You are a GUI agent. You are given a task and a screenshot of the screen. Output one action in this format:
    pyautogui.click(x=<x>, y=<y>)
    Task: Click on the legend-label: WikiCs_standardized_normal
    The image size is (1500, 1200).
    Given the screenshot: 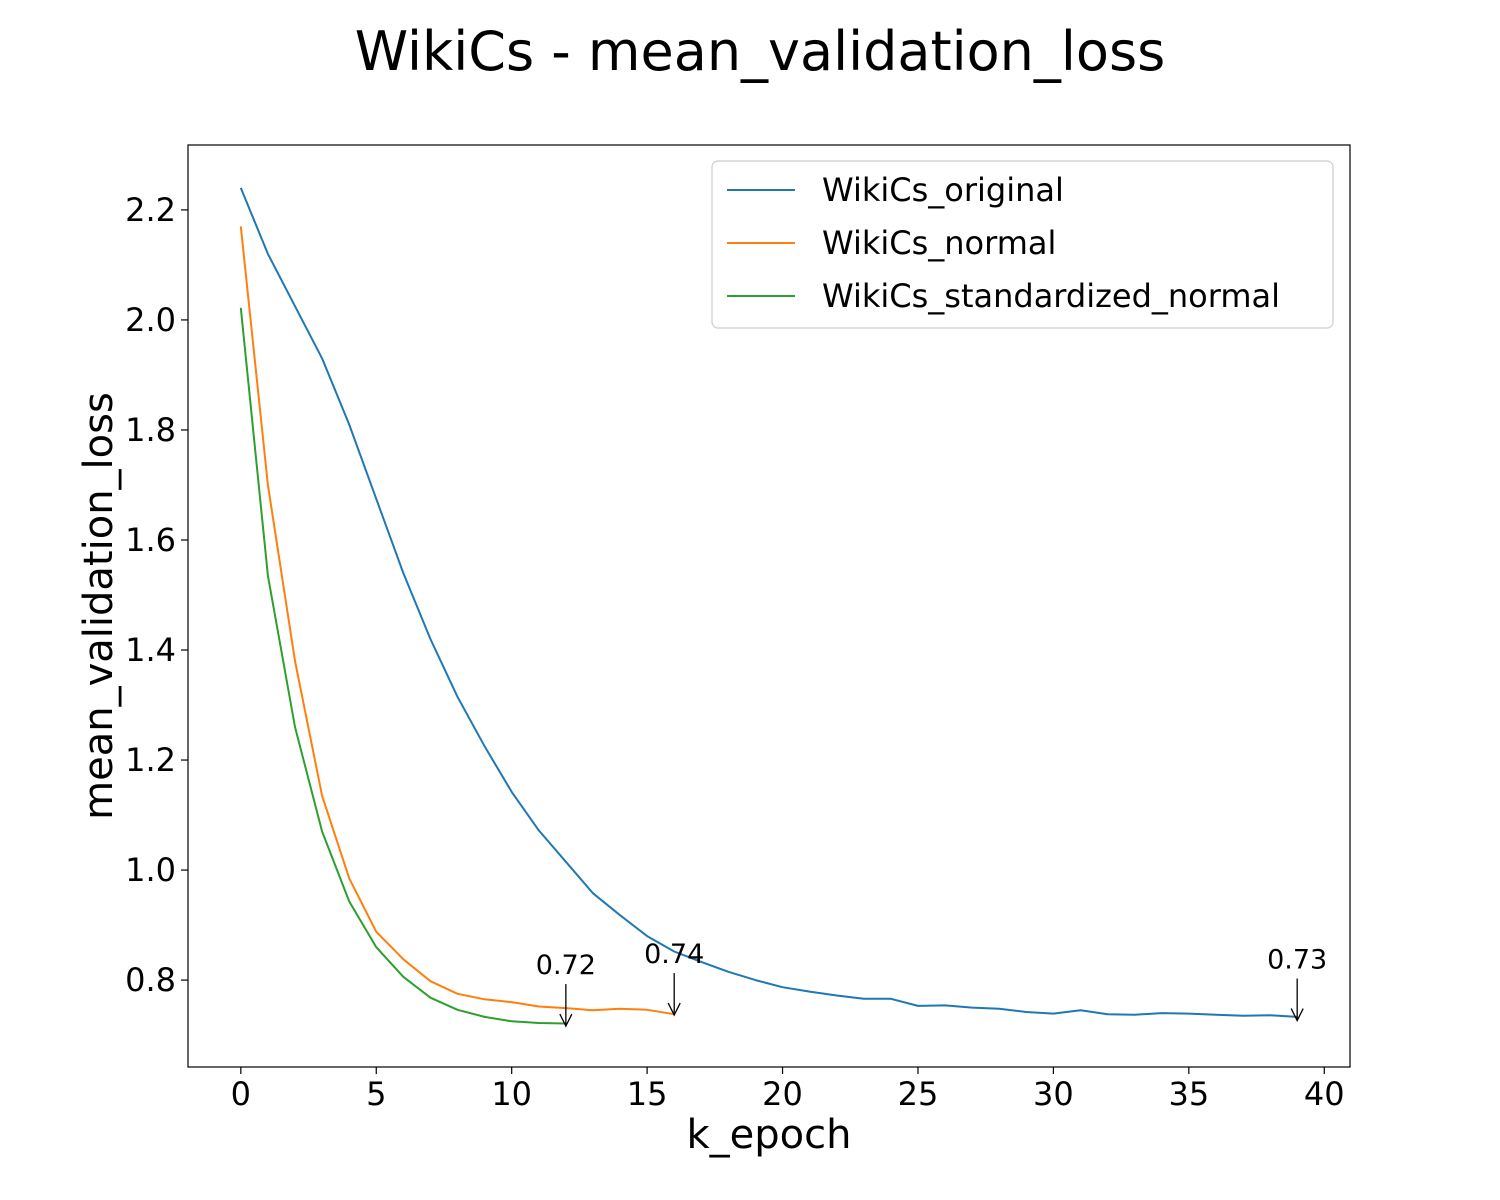 What is the action you would take?
    pyautogui.click(x=1051, y=296)
    